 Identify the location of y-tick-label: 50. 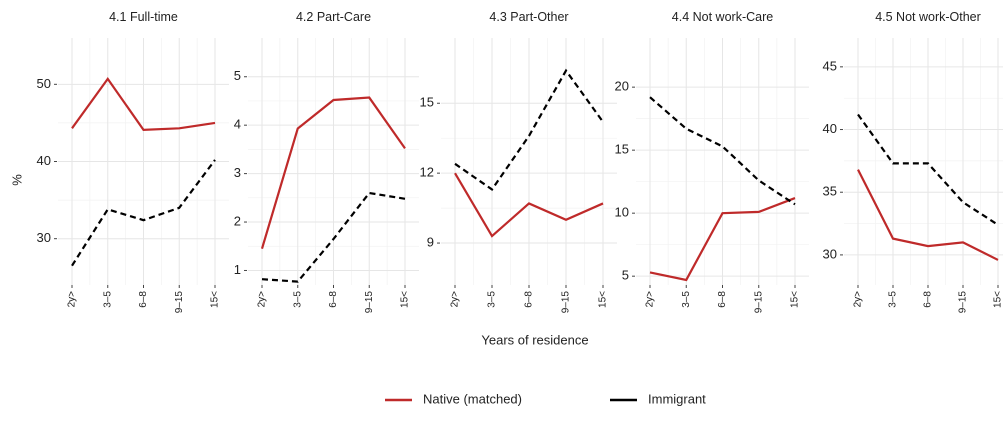
(44, 83).